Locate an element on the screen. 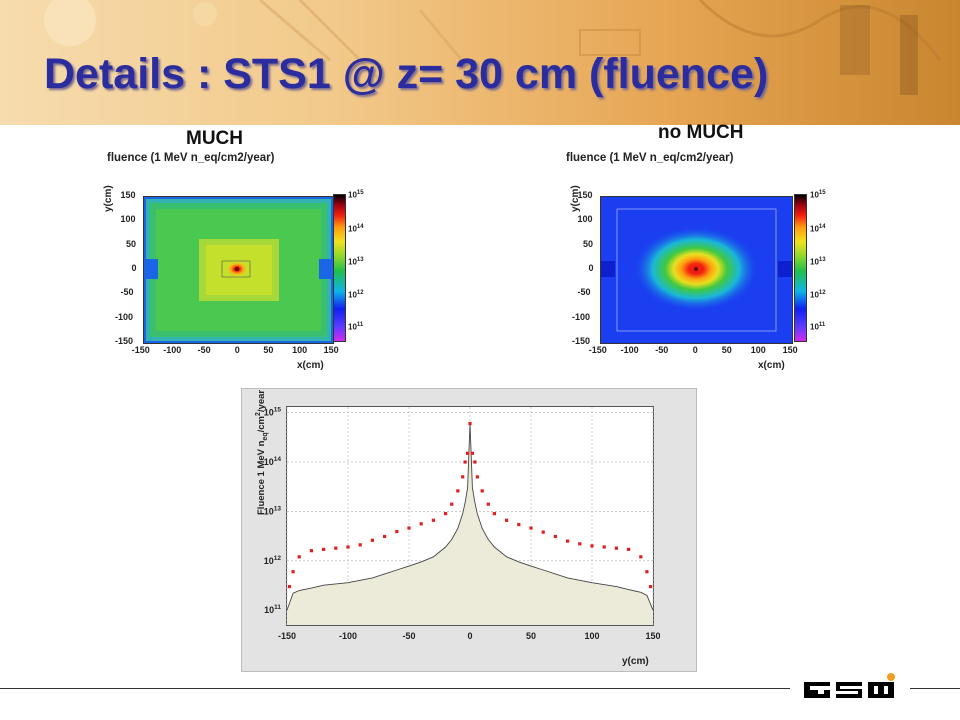 Image resolution: width=960 pixels, height=720 pixels. right-map-title: fluence (1 MeV n_eq/cm2/year) is located at coordinates (650, 158).